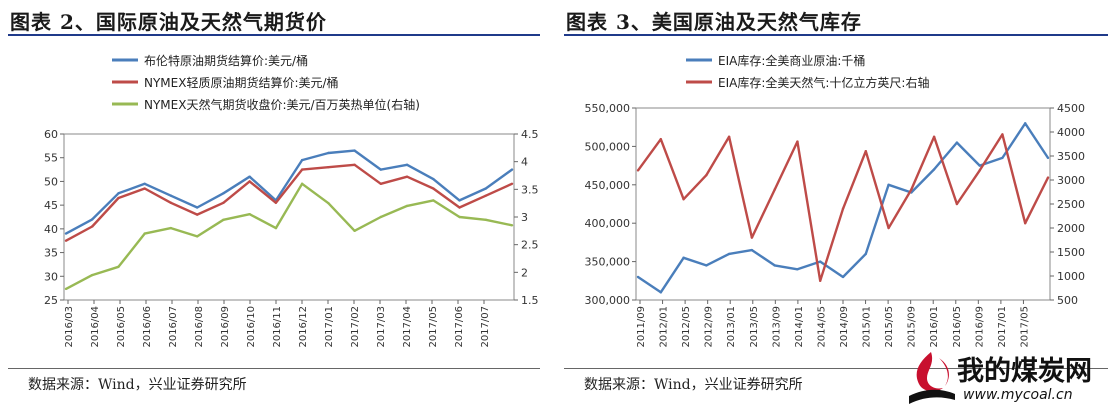  Describe the element at coordinates (957, 327) in the screenshot. I see `x-tick-label: 2016/05` at that location.